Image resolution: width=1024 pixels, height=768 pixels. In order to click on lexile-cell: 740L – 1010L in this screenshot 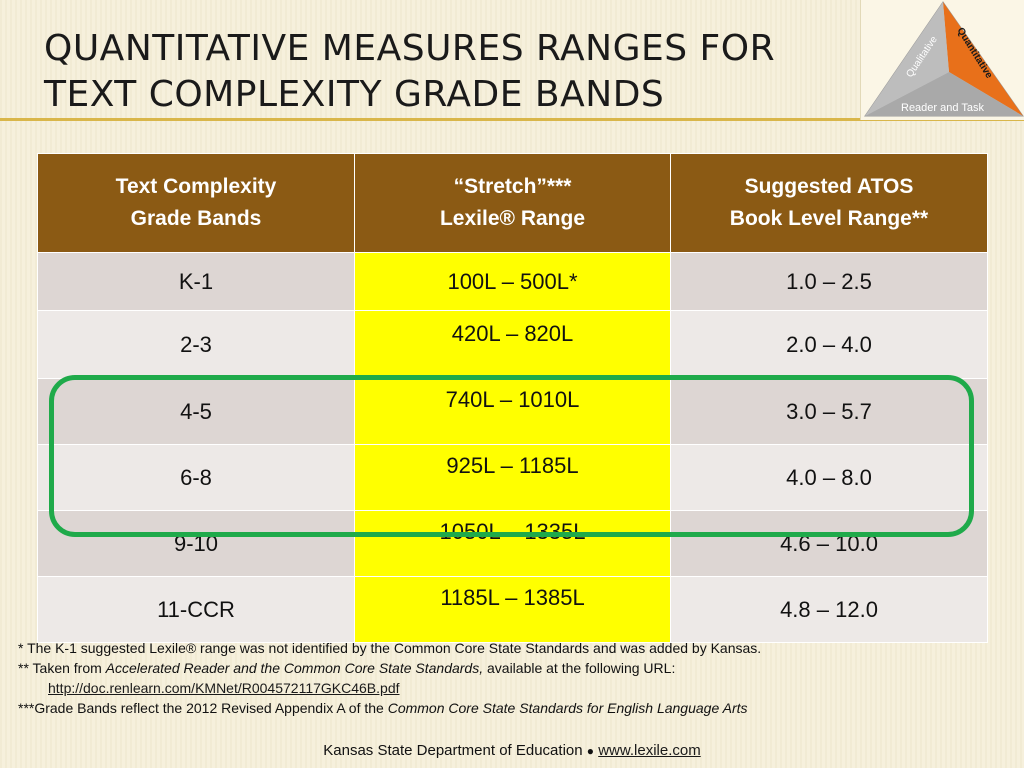, I will do `click(512, 411)`.